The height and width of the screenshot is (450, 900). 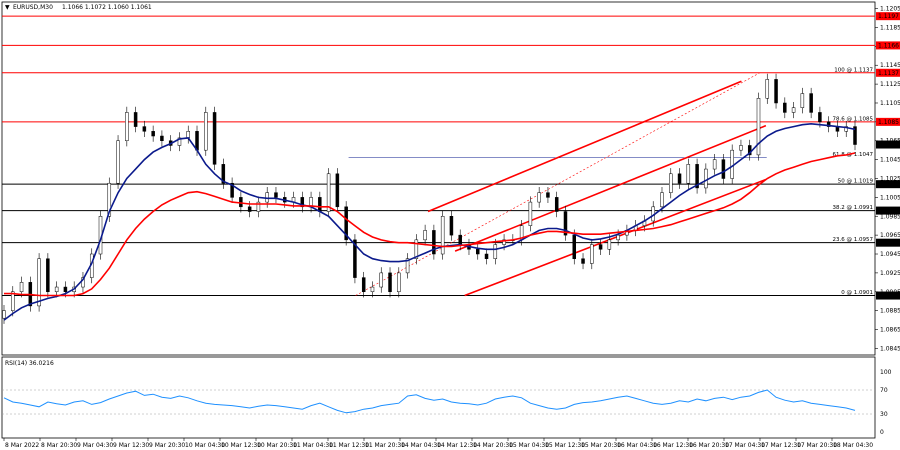 What do you see at coordinates (7, 7) in the screenshot?
I see `header-arrow: ▼` at bounding box center [7, 7].